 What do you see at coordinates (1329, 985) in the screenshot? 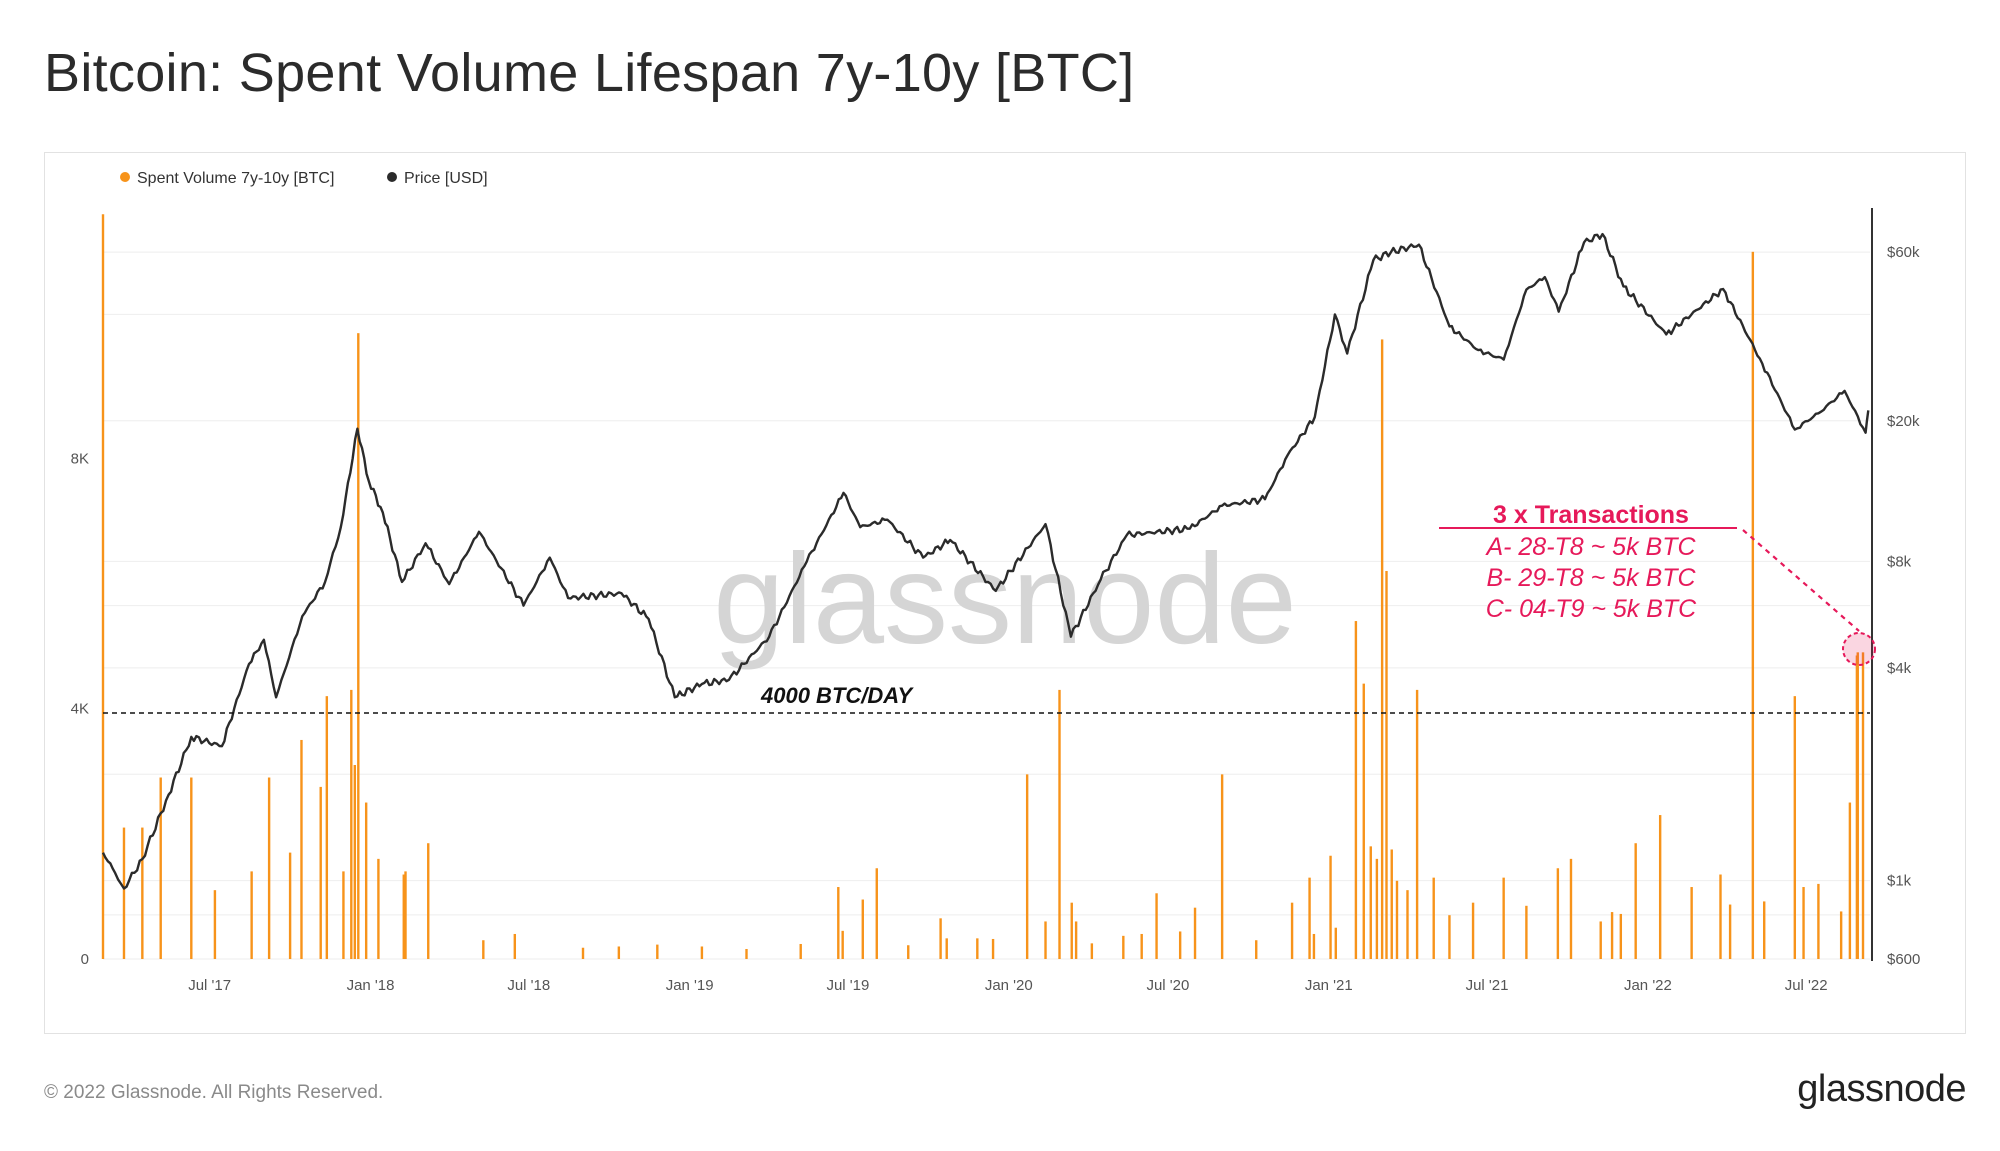
I see `x-tick-label: Jan '21` at bounding box center [1329, 985].